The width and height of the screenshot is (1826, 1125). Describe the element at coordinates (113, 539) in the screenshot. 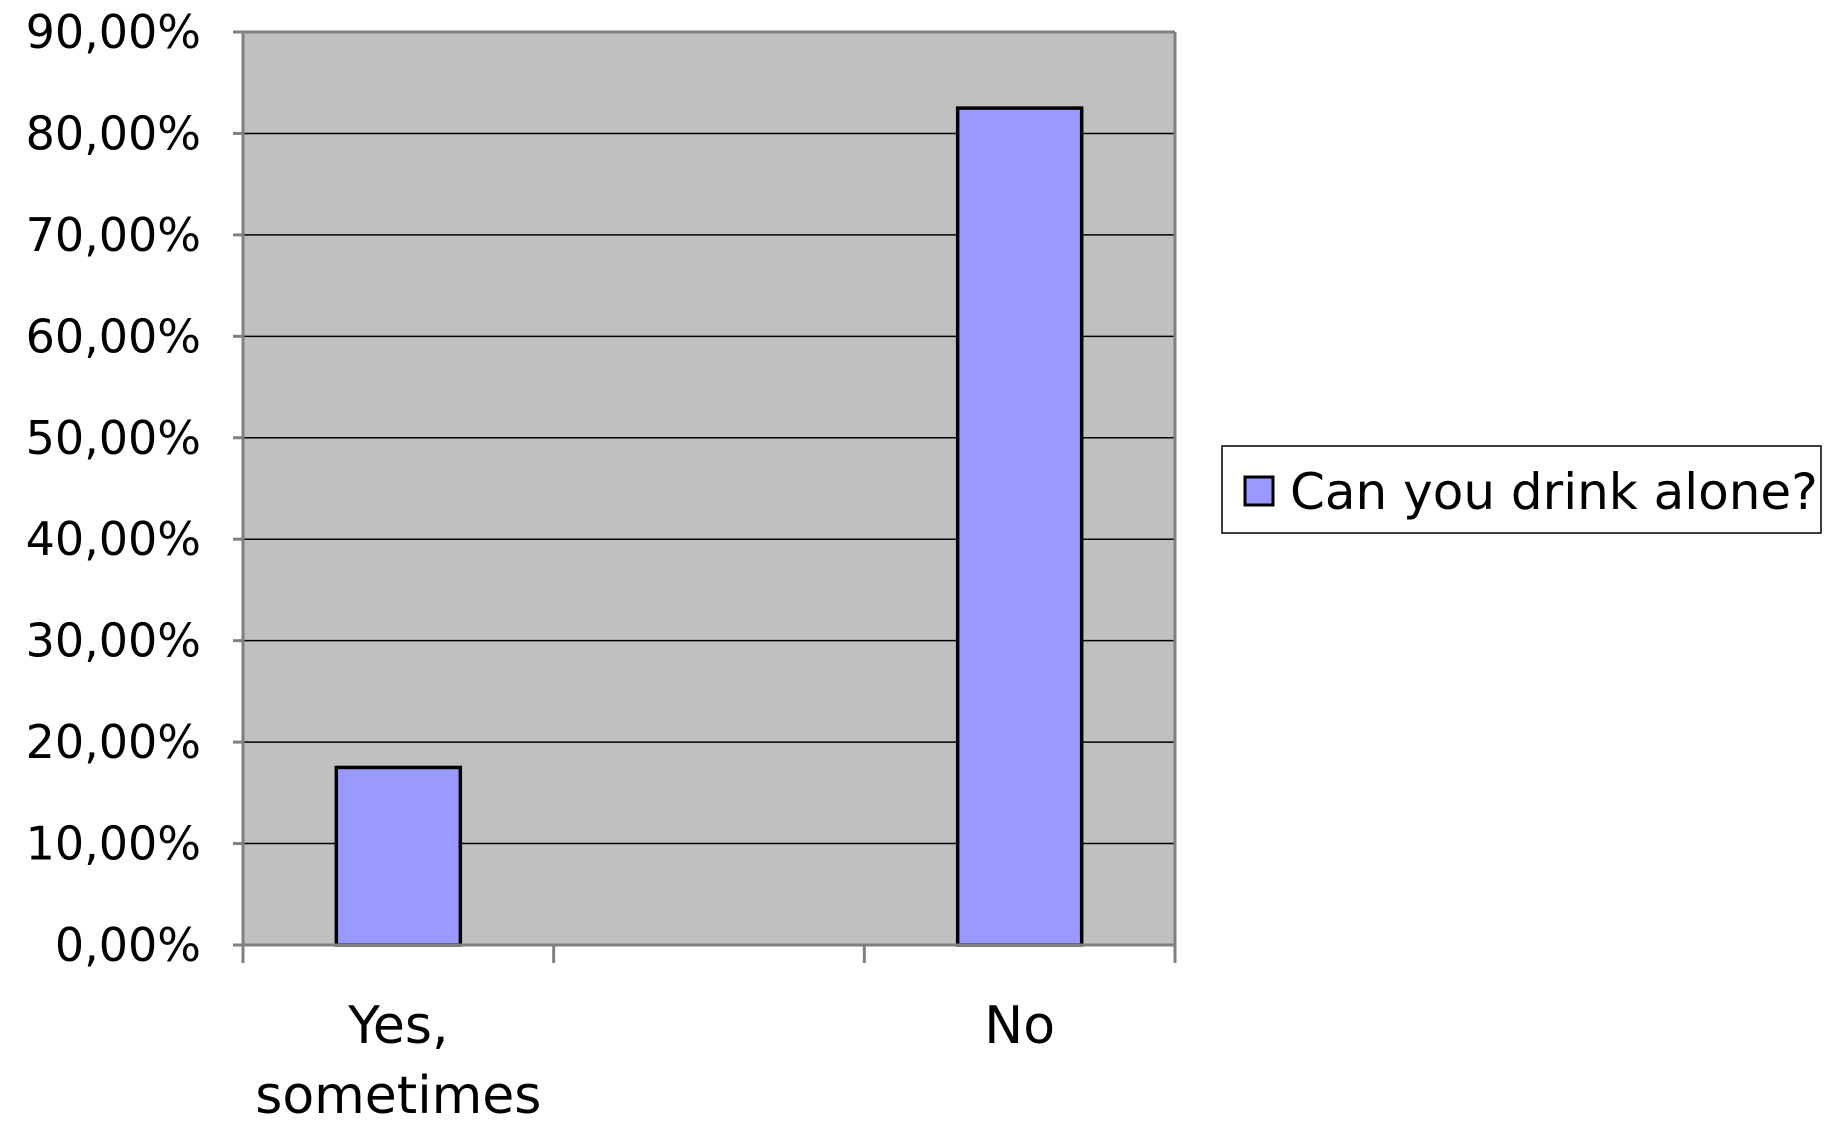

I see `y-tick-label-4: 40,00%` at that location.